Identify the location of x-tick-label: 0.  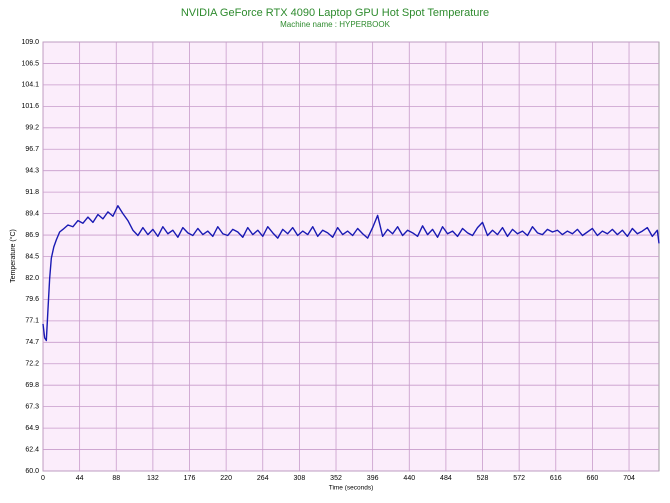
(43, 478).